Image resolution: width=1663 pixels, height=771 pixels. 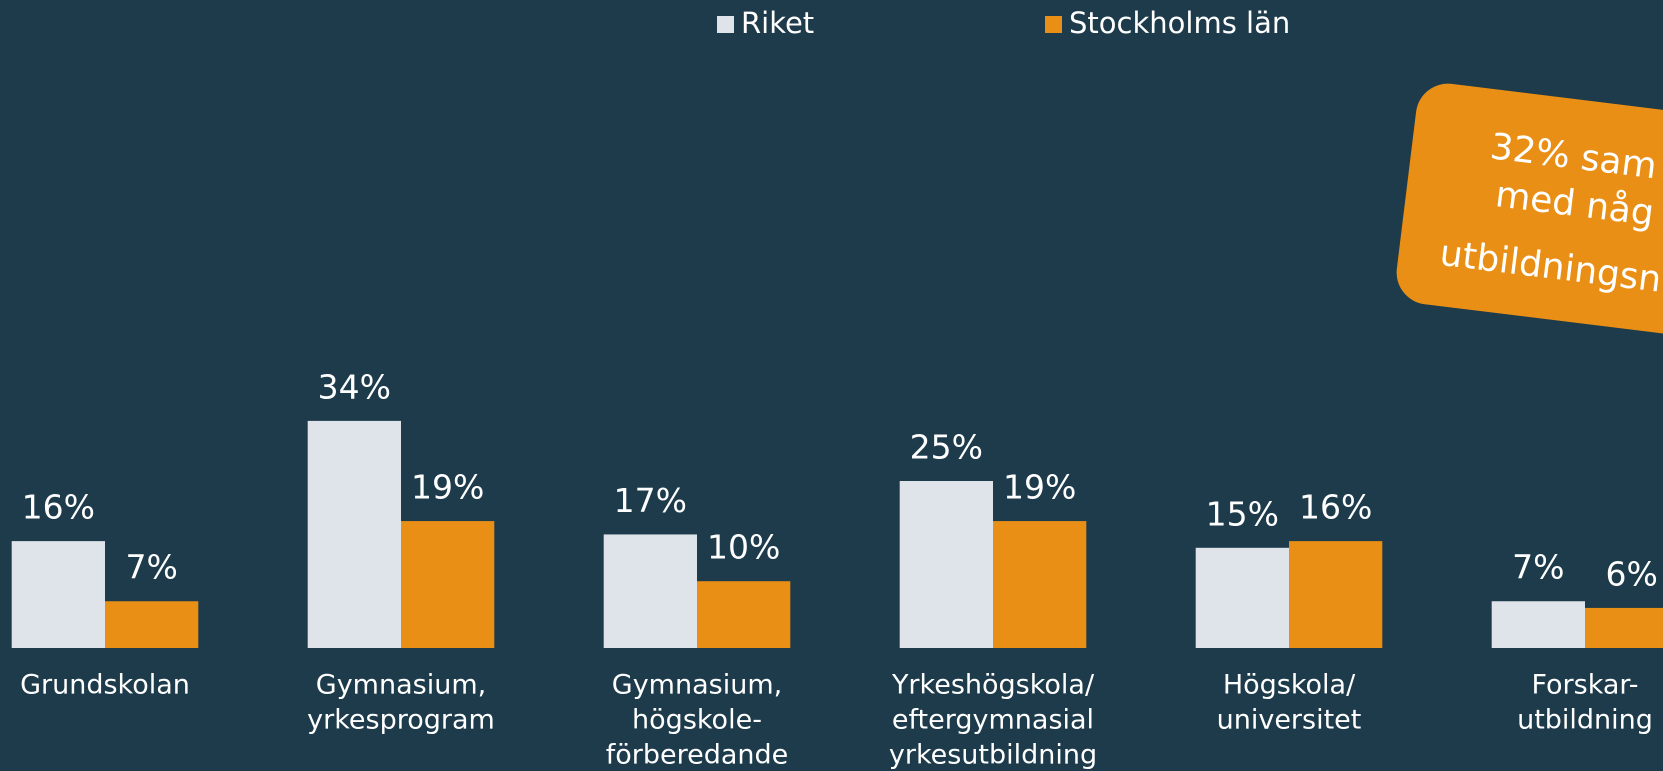 I want to click on x-tick-label: Grundskolan, so click(x=105, y=685).